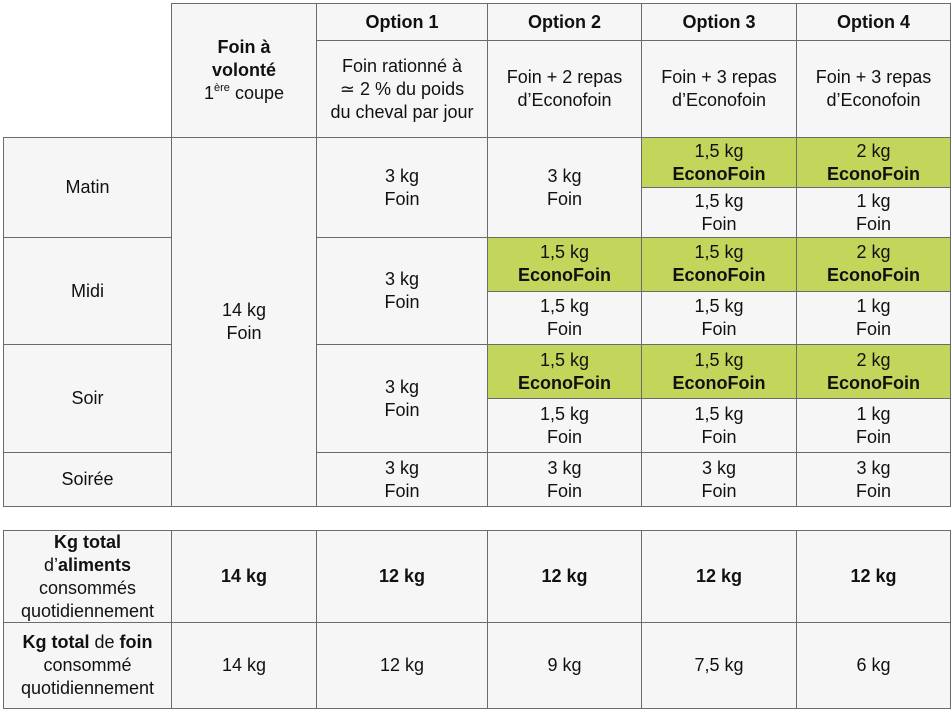 The height and width of the screenshot is (710, 952). I want to click on row-label: Soirée, so click(87, 479).